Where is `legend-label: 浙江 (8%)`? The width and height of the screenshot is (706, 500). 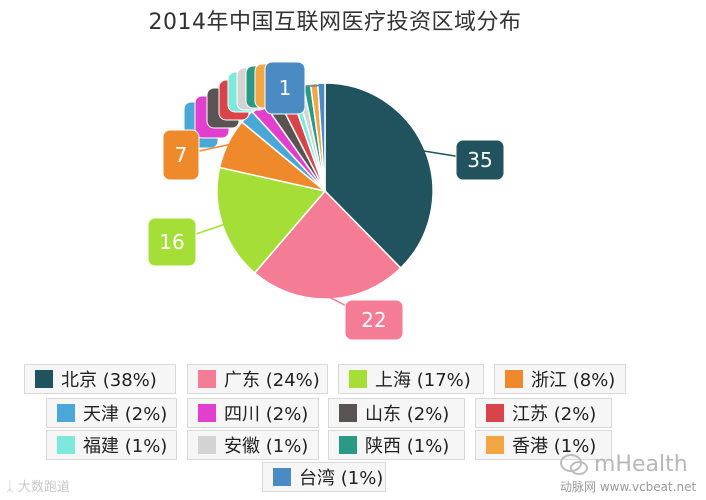 legend-label: 浙江 (8%) is located at coordinates (573, 380).